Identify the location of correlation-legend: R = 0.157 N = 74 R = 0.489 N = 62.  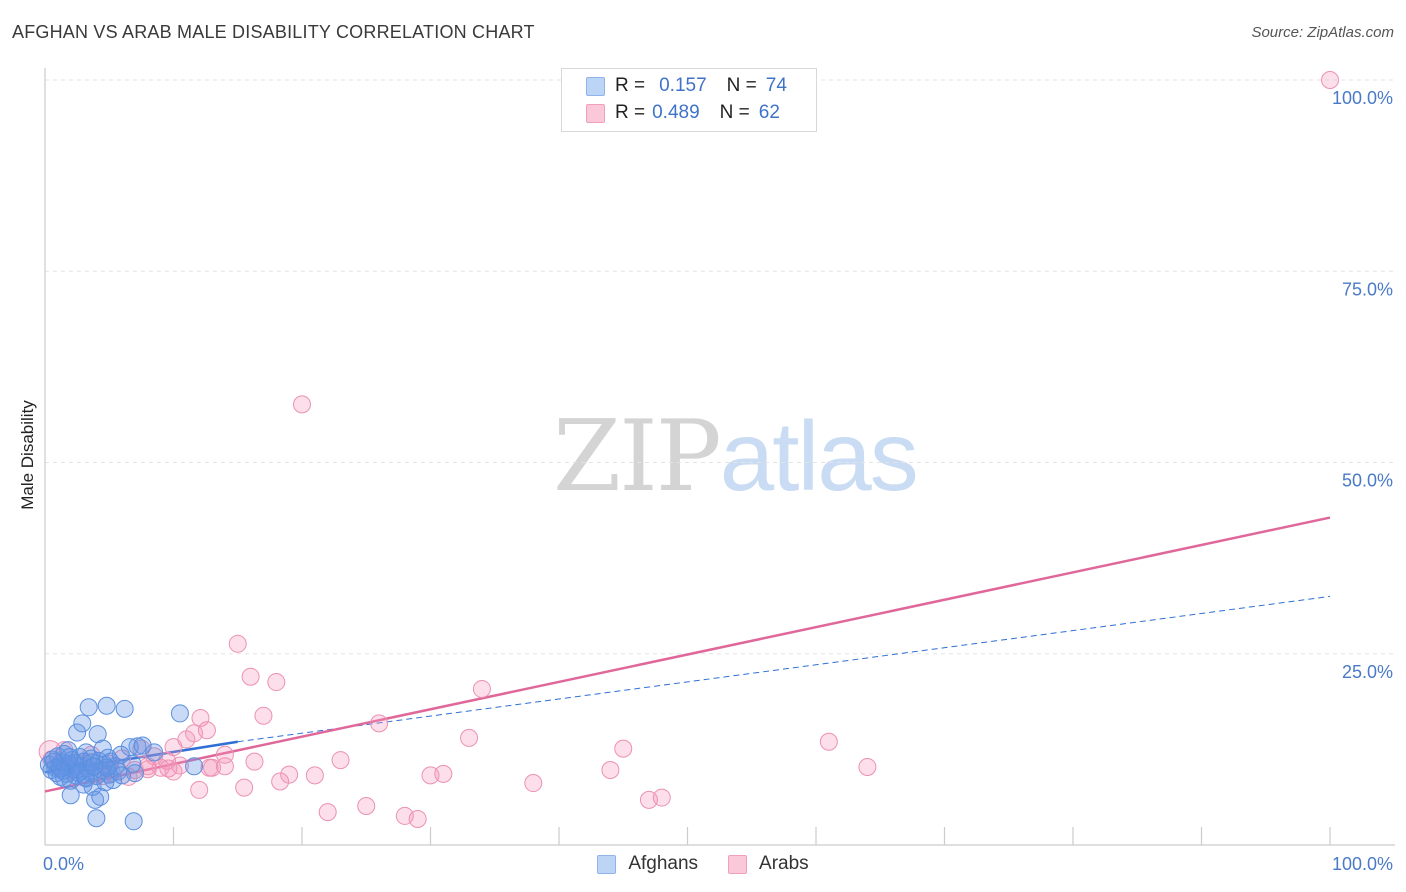
(689, 100).